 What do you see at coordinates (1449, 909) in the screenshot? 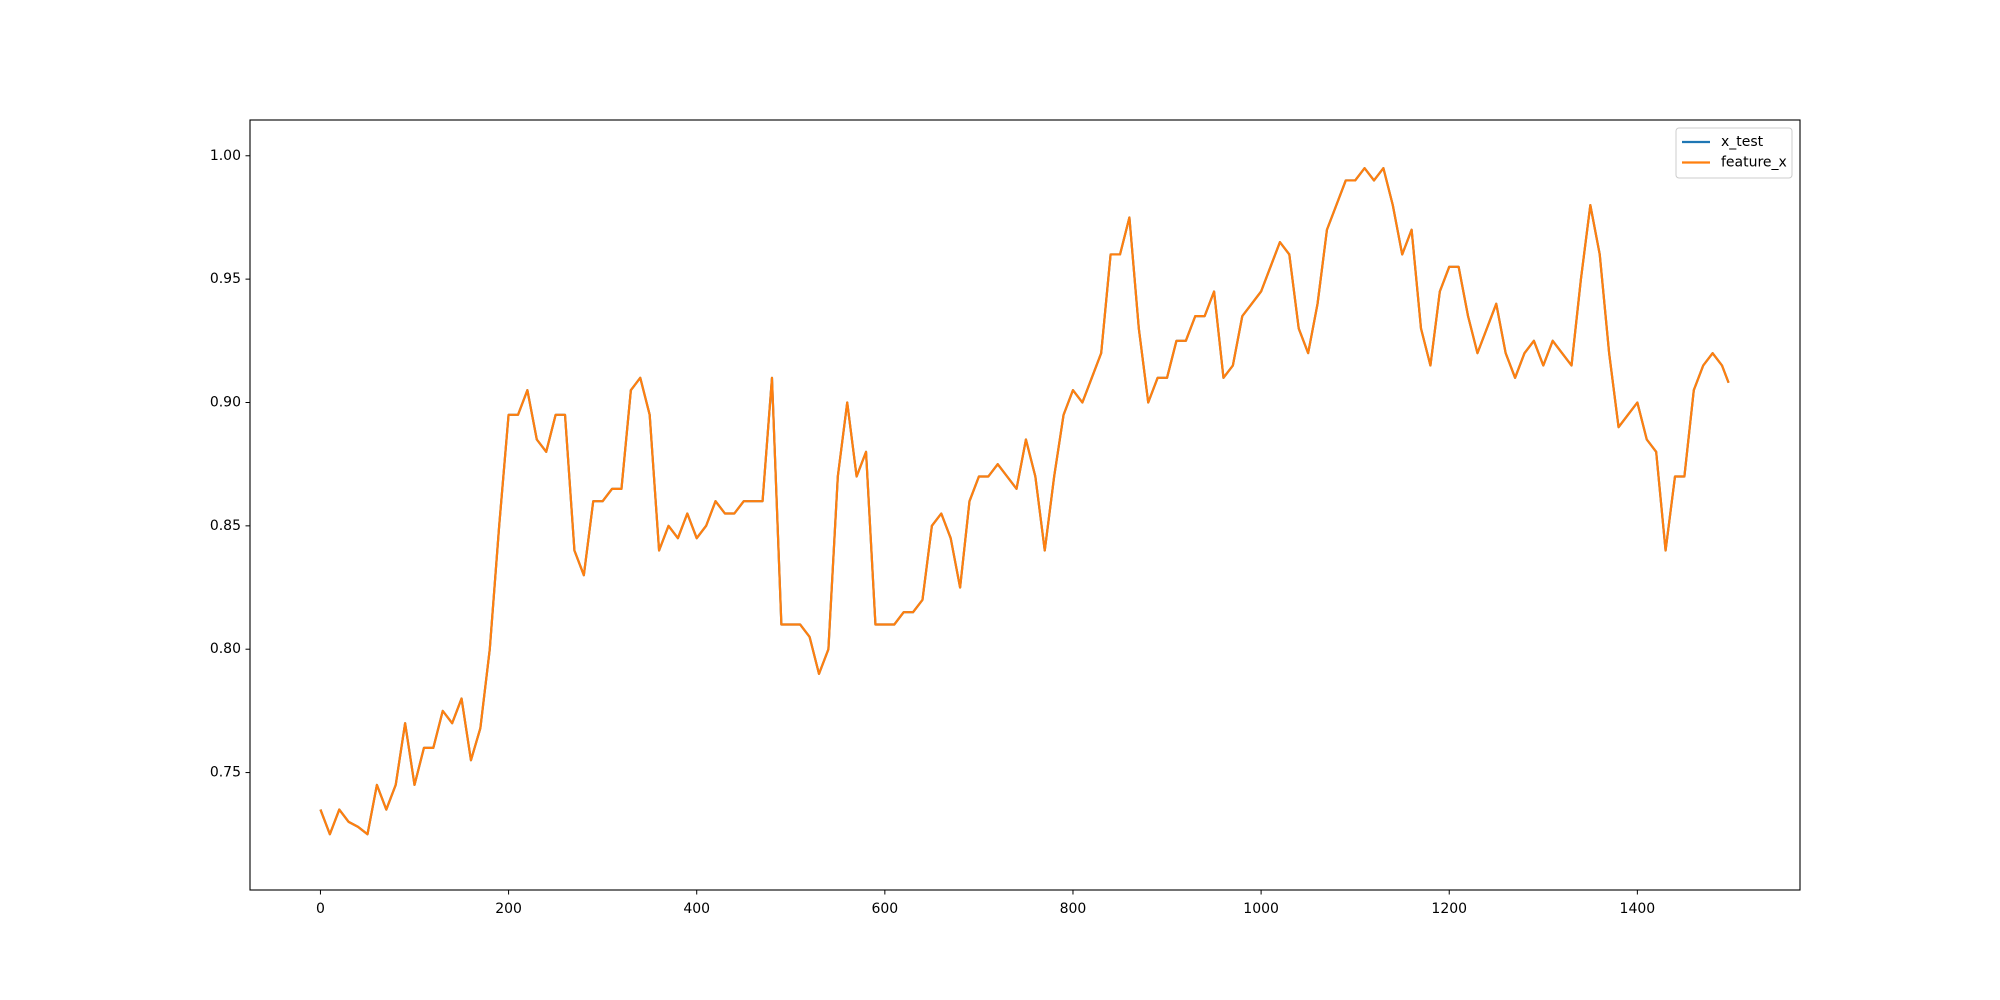
I see `x-tick-label: 1200` at bounding box center [1449, 909].